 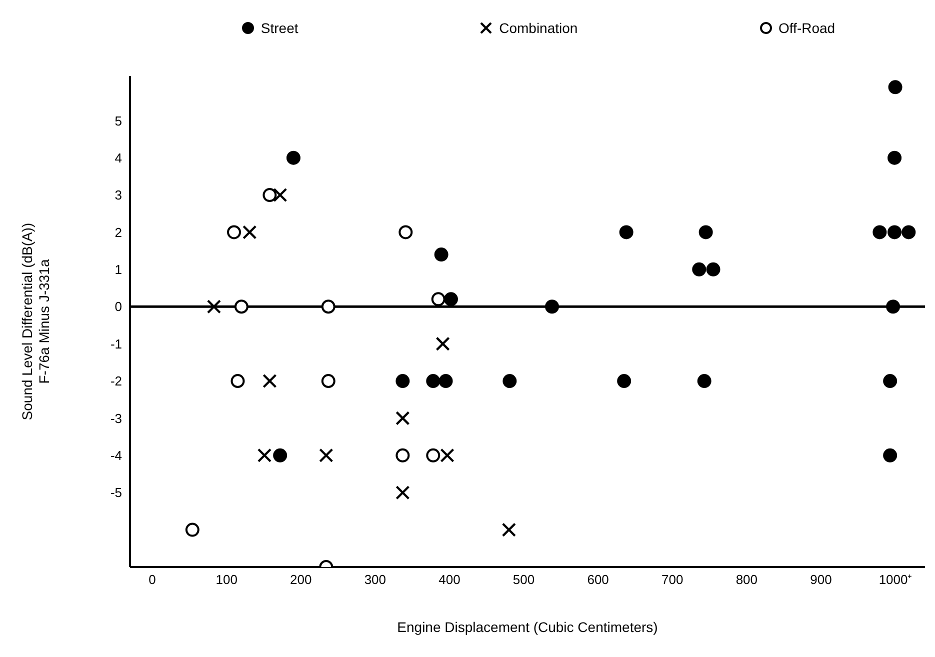 What do you see at coordinates (118, 120) in the screenshot?
I see `y-tick-label: 5` at bounding box center [118, 120].